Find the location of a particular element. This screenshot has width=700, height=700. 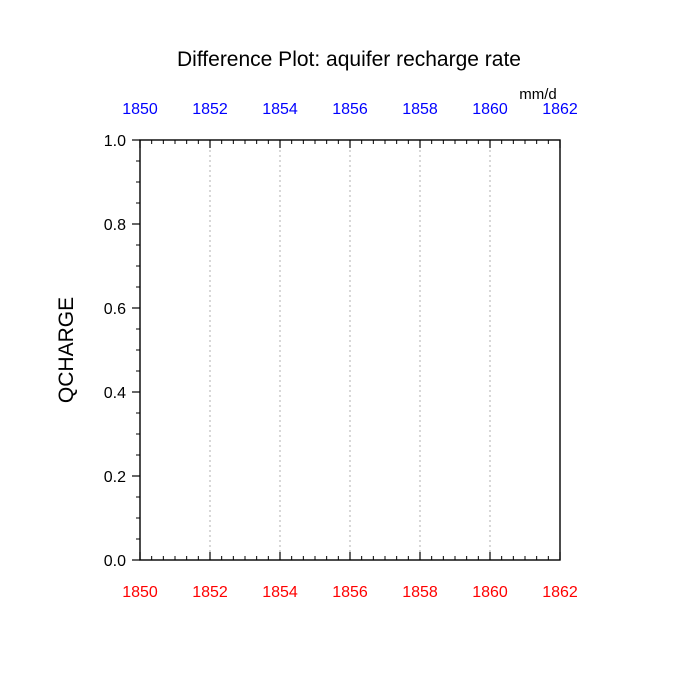

chart-title: Difference Plot: aquifer recharge rate is located at coordinates (349, 59).